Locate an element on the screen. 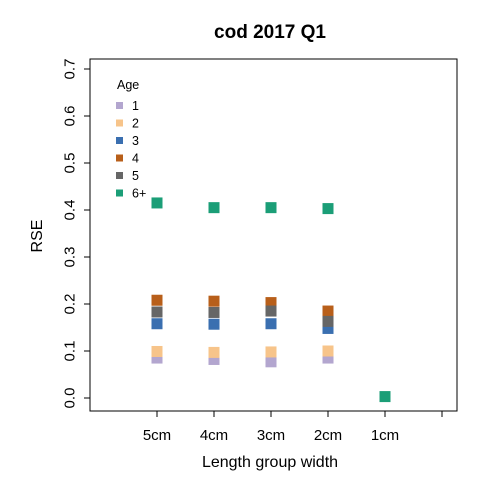 The image size is (500, 500). legend-entry-label: 6+ is located at coordinates (139, 194).